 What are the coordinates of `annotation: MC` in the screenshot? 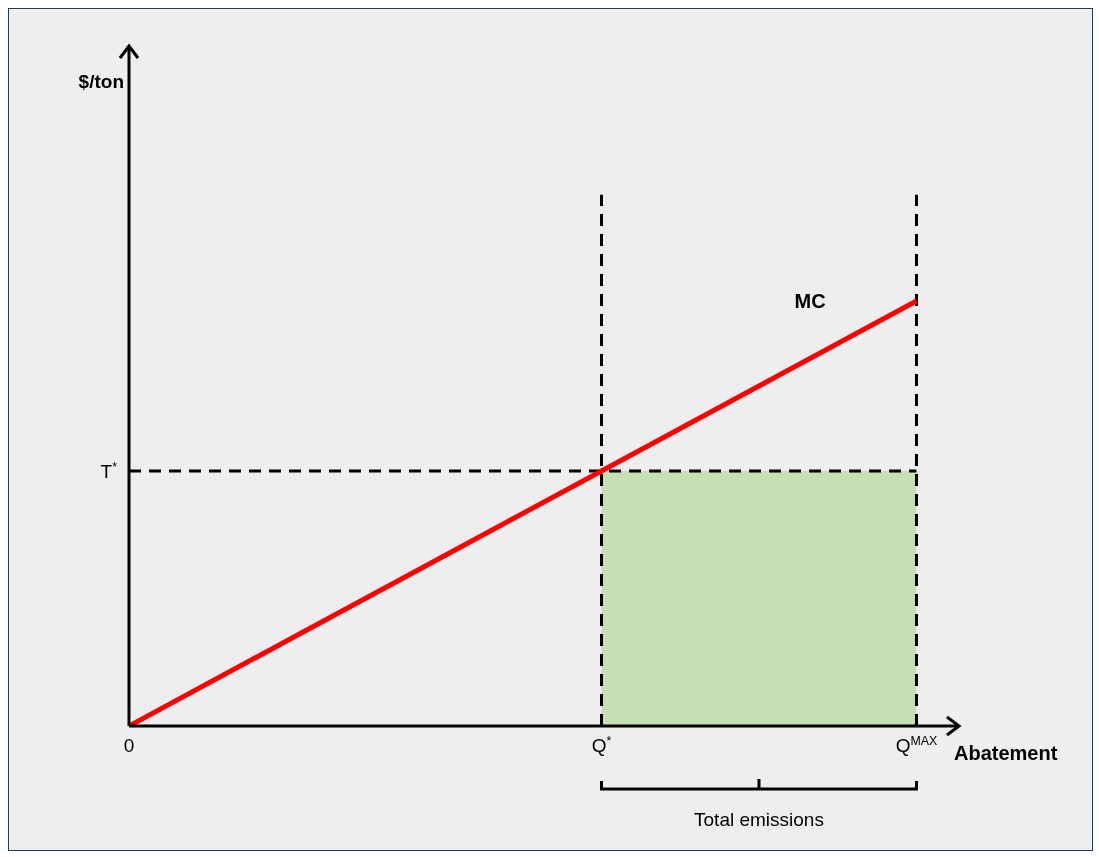 It's located at (810, 301).